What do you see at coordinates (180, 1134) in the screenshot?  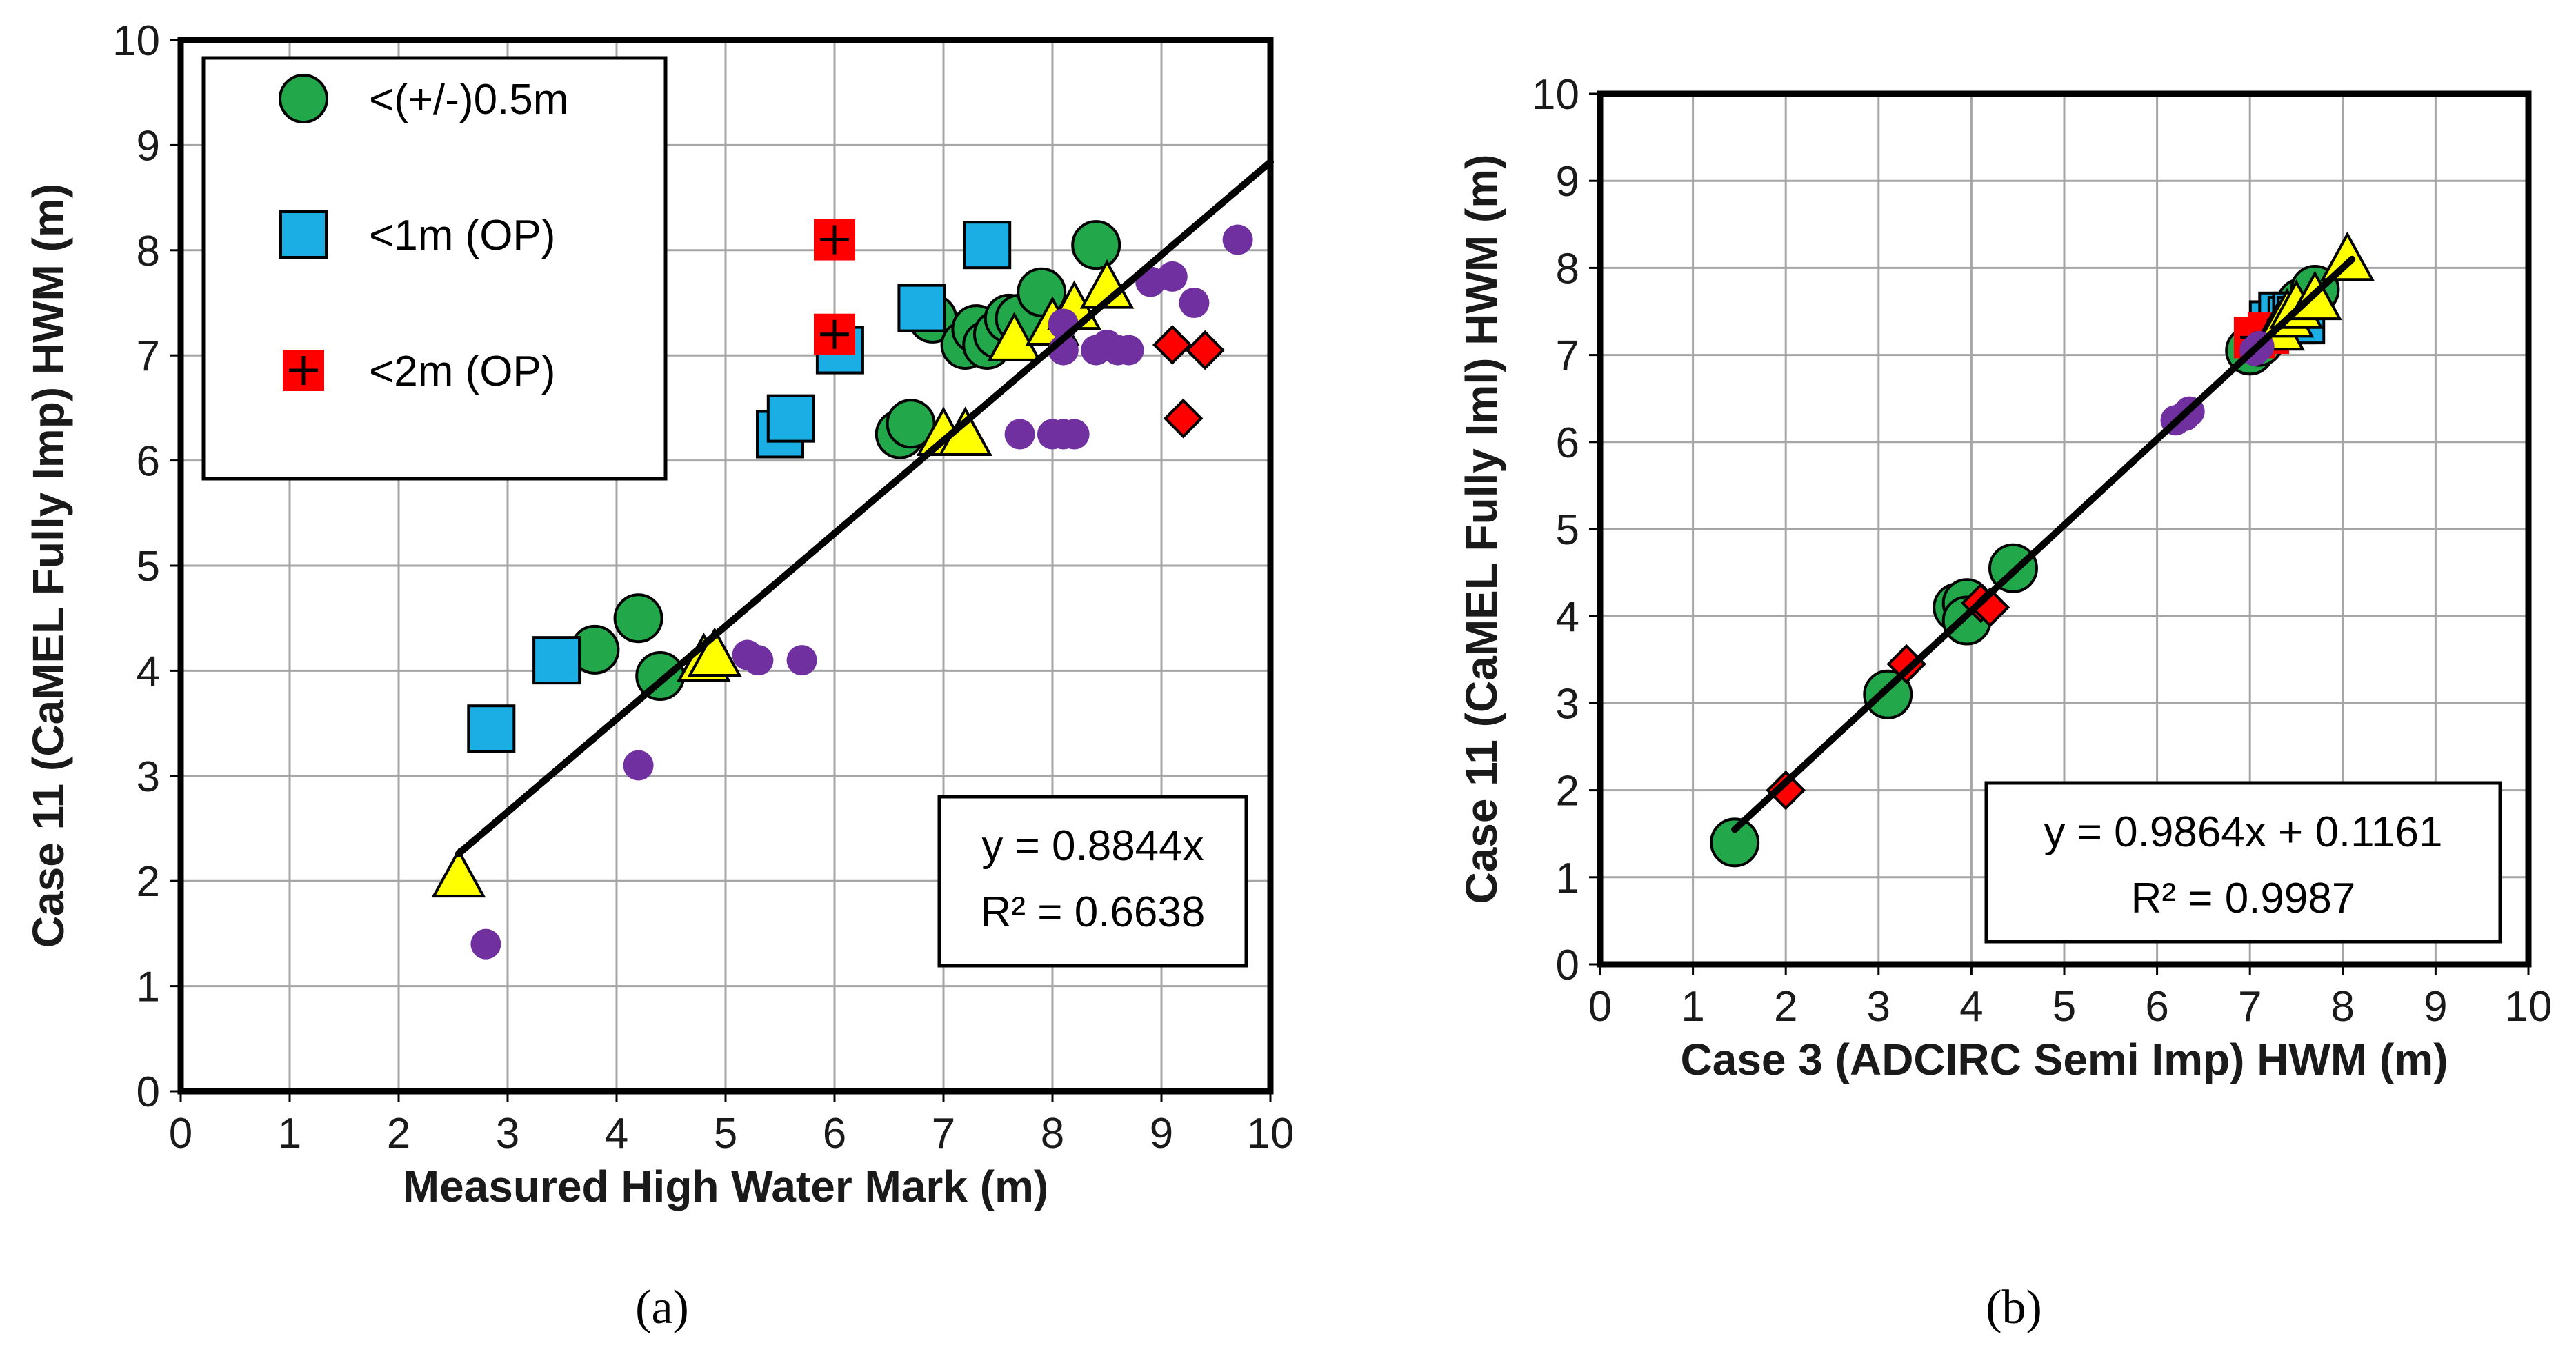 I see `chart-a-xtick-label: 0` at bounding box center [180, 1134].